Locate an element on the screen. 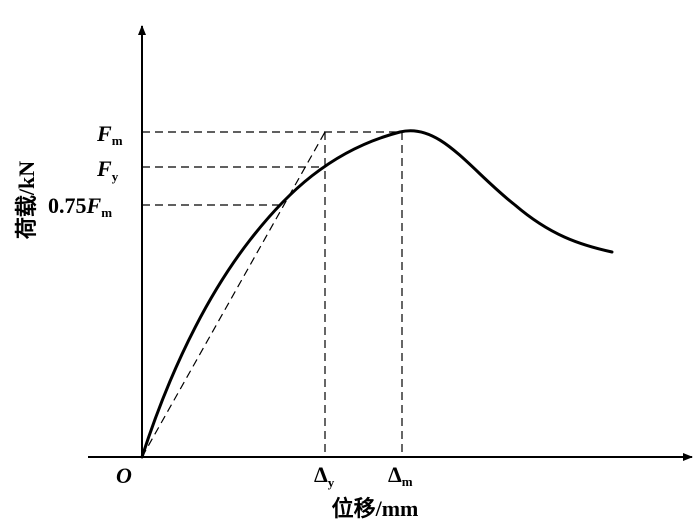  delta-y-label: Δy is located at coordinates (324, 476).